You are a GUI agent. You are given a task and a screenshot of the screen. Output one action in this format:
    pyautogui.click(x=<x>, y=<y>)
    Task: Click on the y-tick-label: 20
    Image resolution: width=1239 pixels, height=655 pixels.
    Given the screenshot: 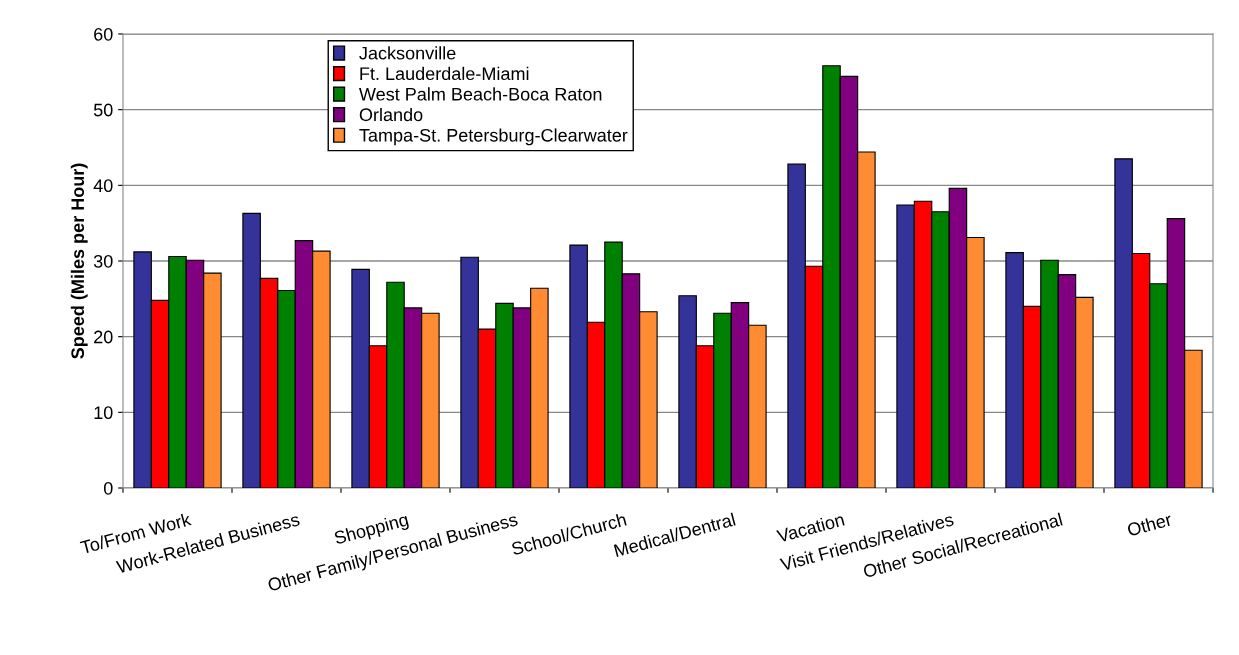 What is the action you would take?
    pyautogui.click(x=103, y=337)
    